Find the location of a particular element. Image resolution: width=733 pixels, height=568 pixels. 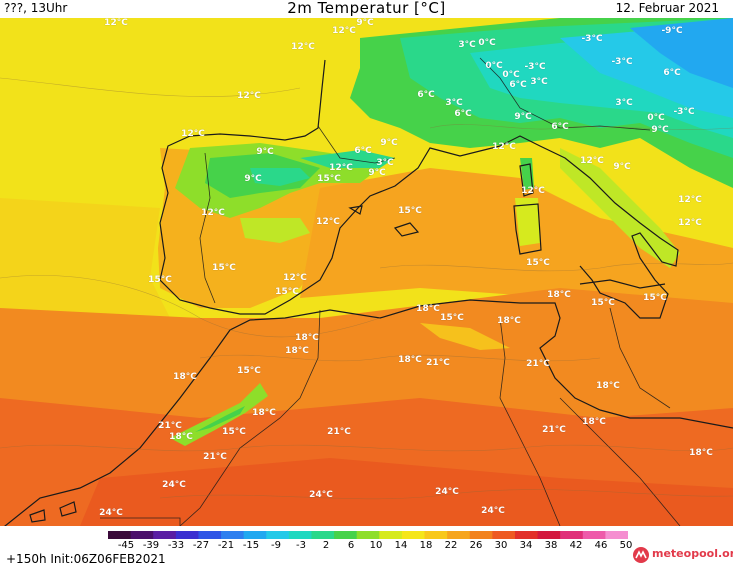

color-scale-tick-label: 6 is located at coordinates (351, 545).